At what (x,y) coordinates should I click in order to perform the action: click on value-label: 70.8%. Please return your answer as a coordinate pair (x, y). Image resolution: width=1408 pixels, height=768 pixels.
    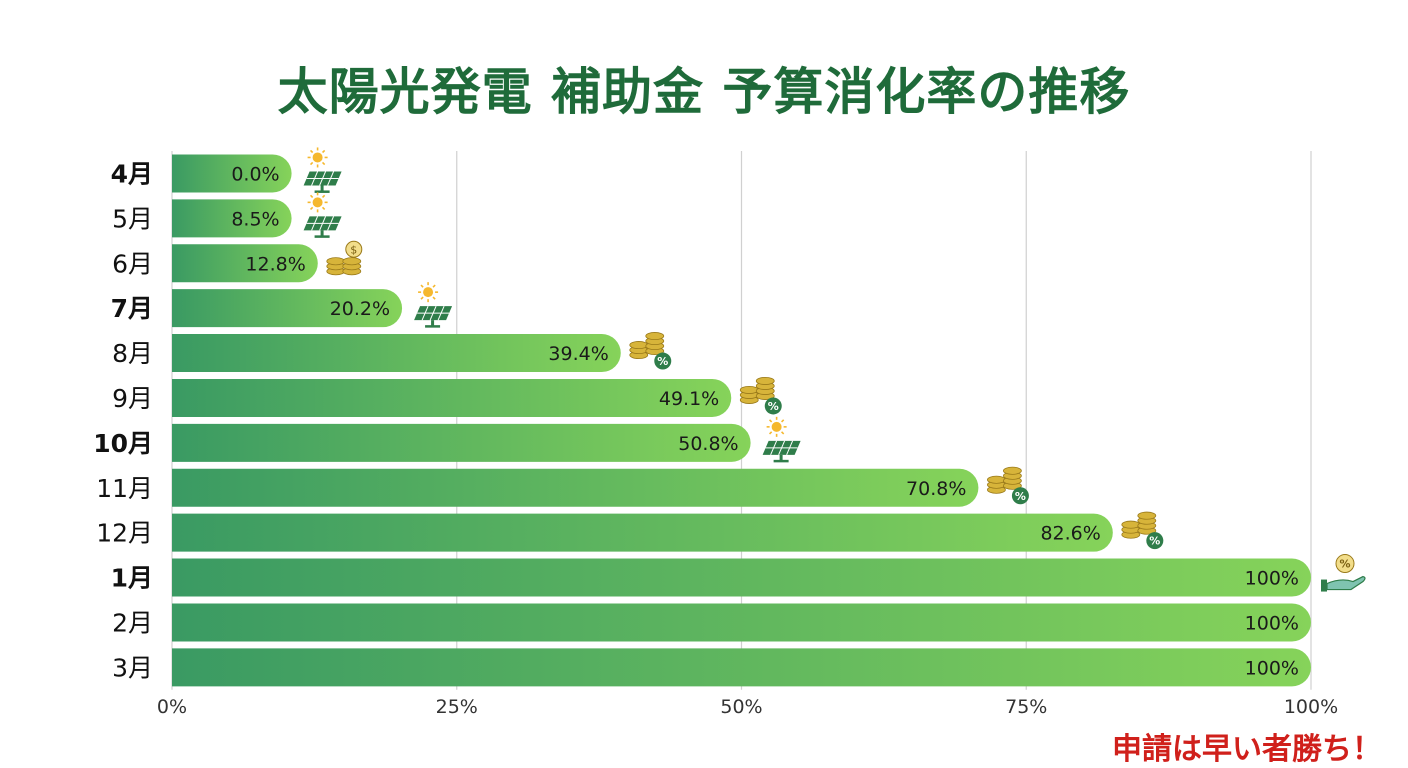
    Looking at the image, I should click on (936, 489).